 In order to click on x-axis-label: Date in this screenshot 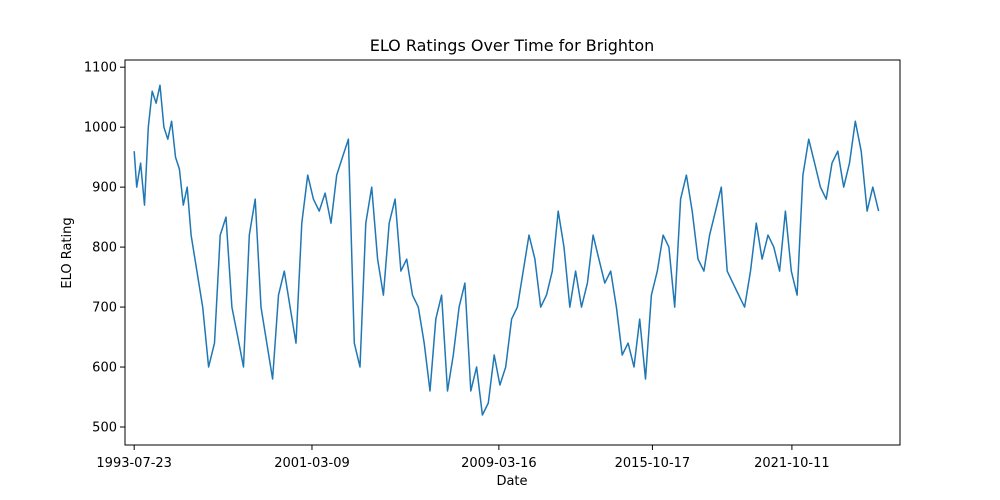, I will do `click(511, 481)`.